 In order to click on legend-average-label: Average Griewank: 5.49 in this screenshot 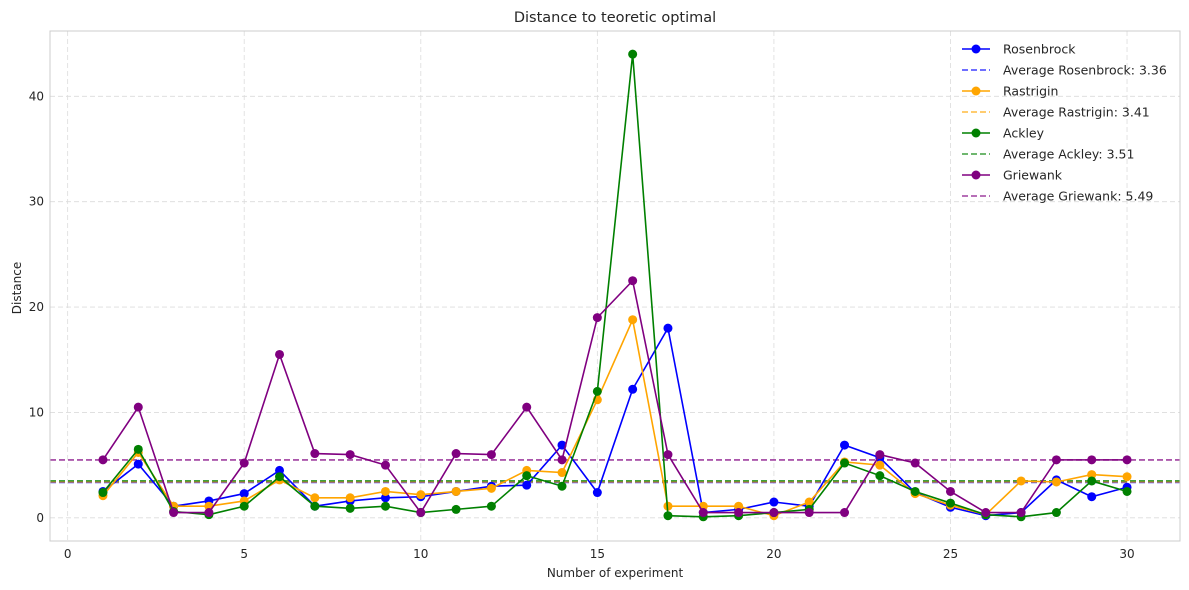, I will do `click(1078, 196)`.